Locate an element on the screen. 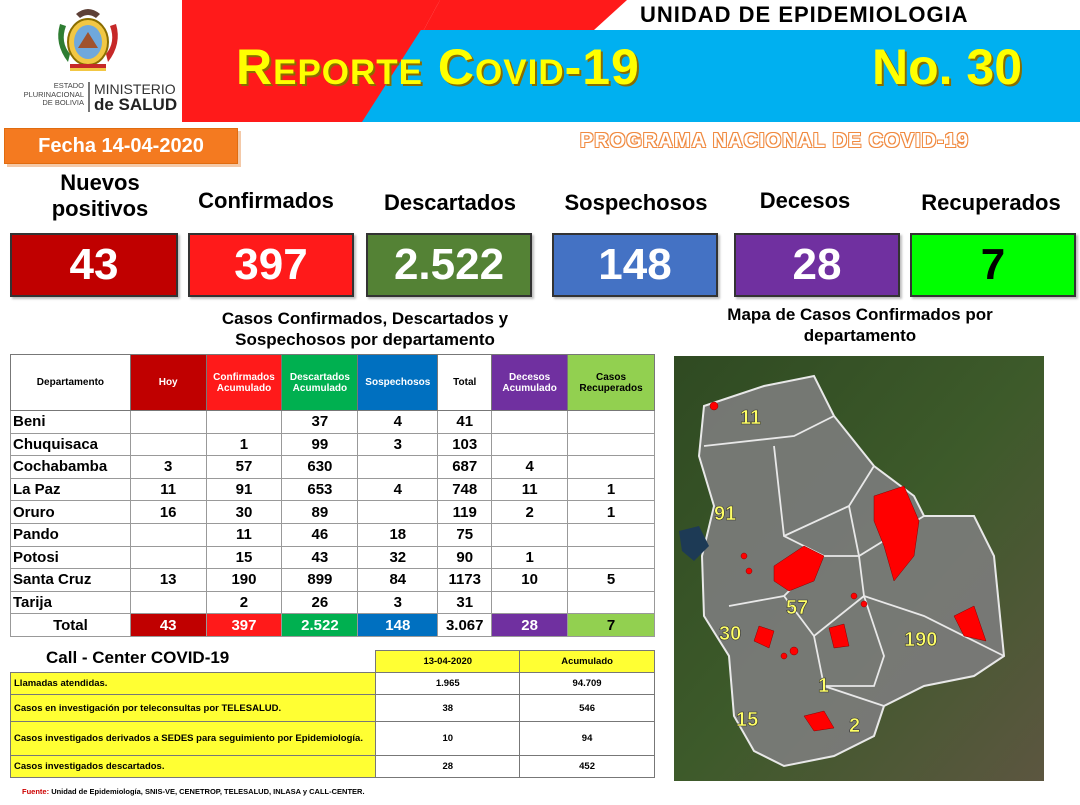 The height and width of the screenshot is (805, 1080). ministry-line: DE BOLIVIA is located at coordinates (63, 102).